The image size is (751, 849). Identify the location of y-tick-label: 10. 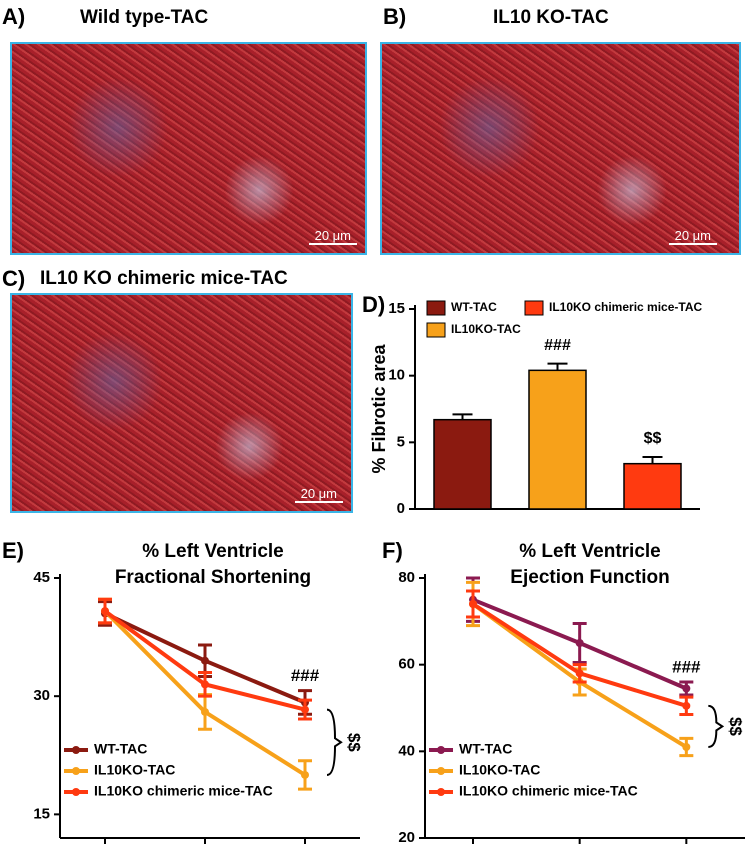
(396, 375).